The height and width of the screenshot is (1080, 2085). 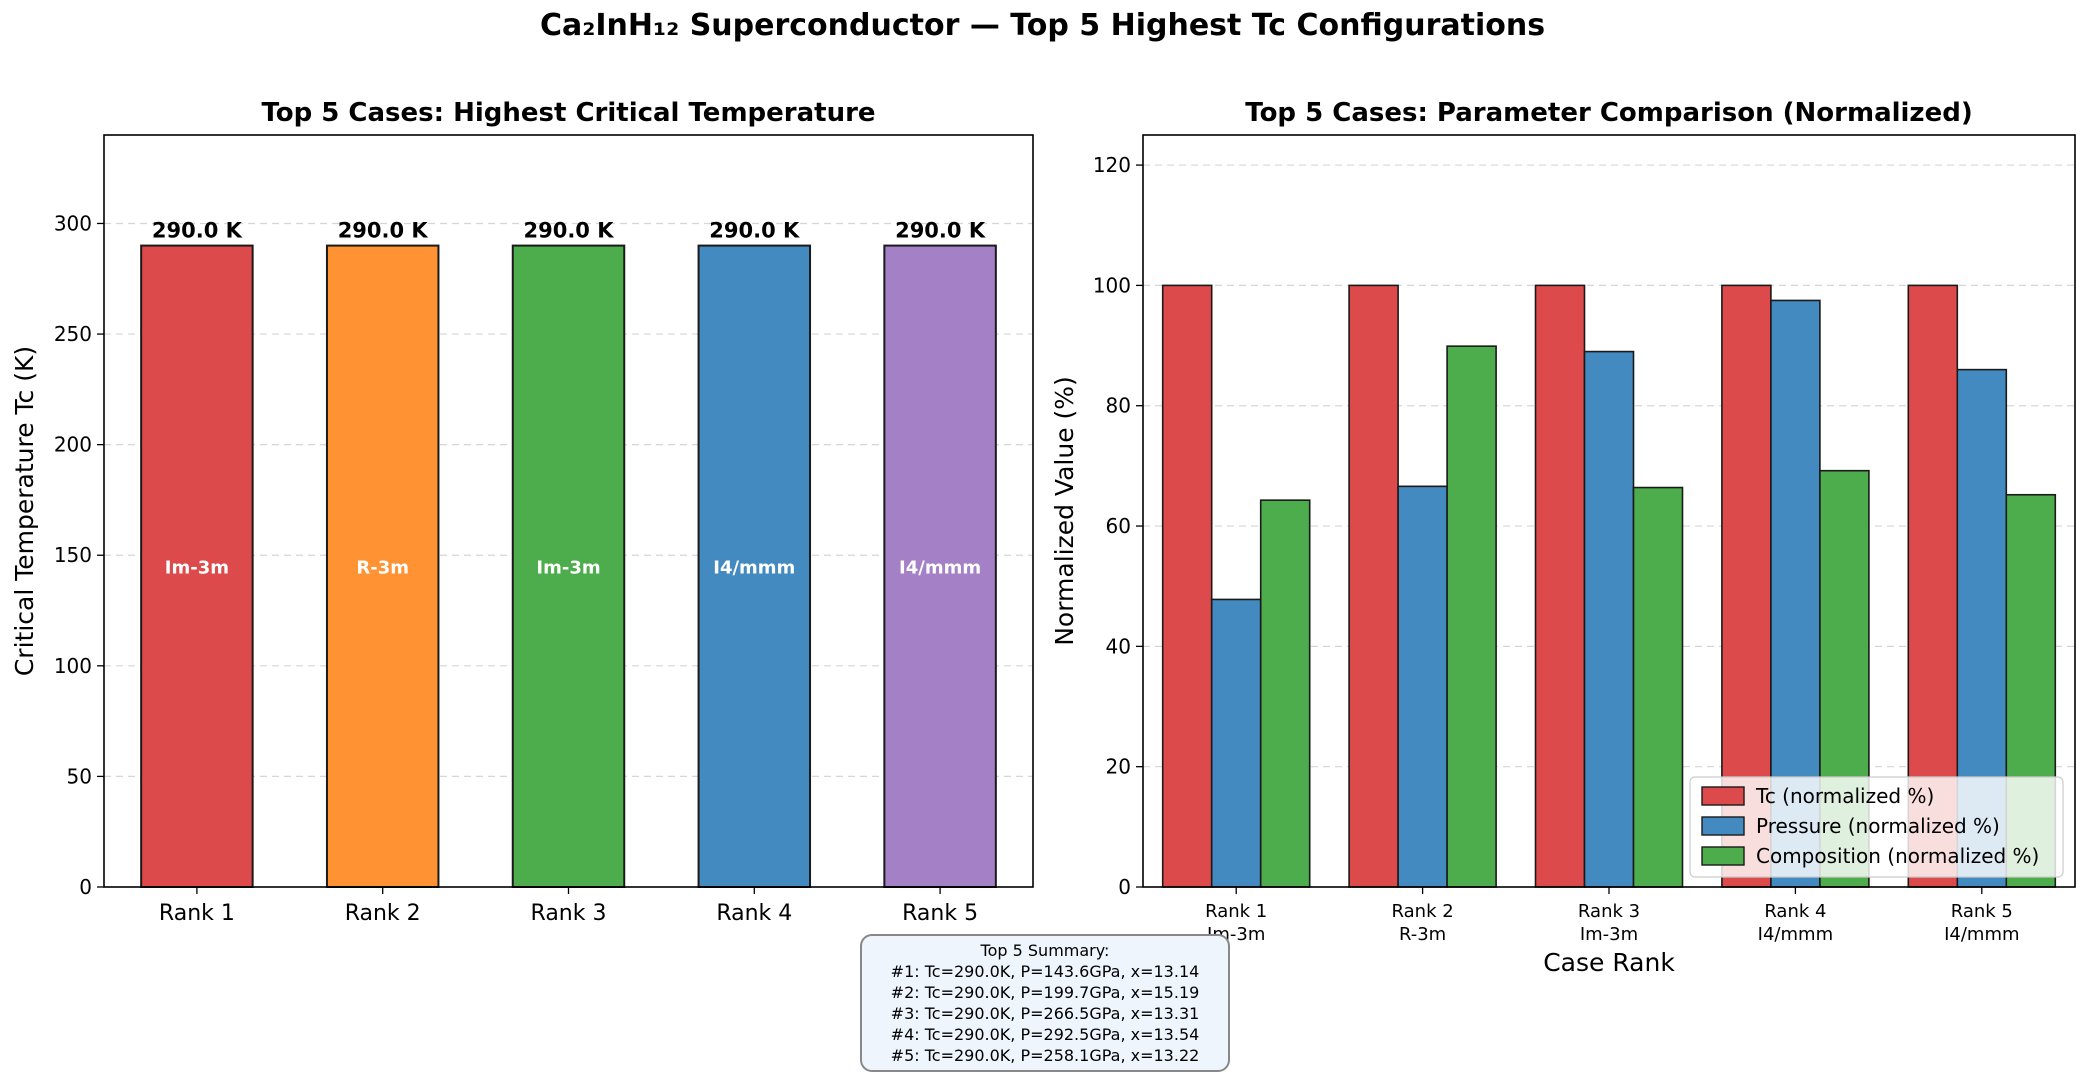 What do you see at coordinates (1045, 1034) in the screenshot?
I see `summary-line: #4: Tc=290.0K, P=292.5GPa, x=13.54` at bounding box center [1045, 1034].